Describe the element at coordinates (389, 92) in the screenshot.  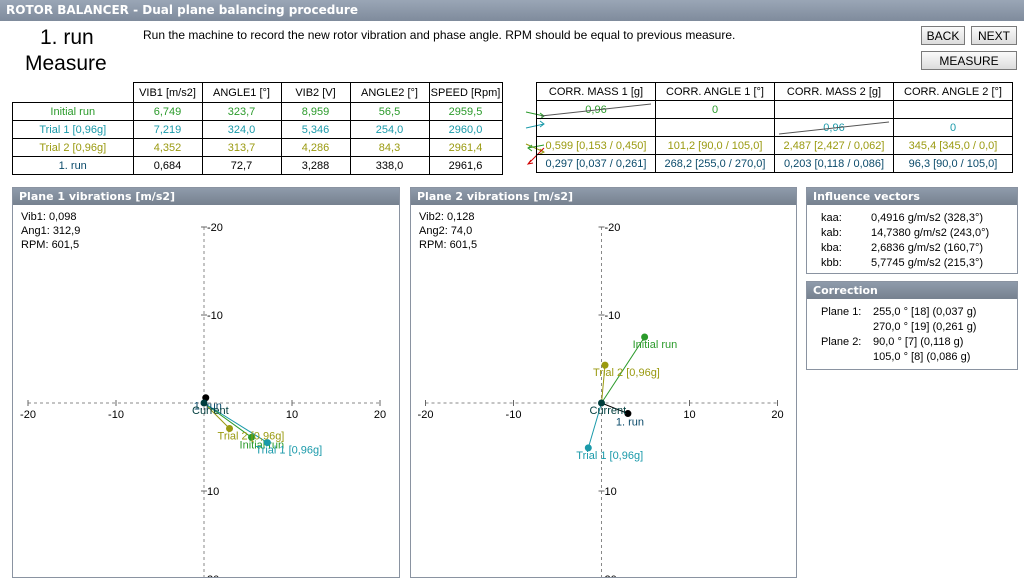
I see `header-angle2: ANGLE2 [°]` at that location.